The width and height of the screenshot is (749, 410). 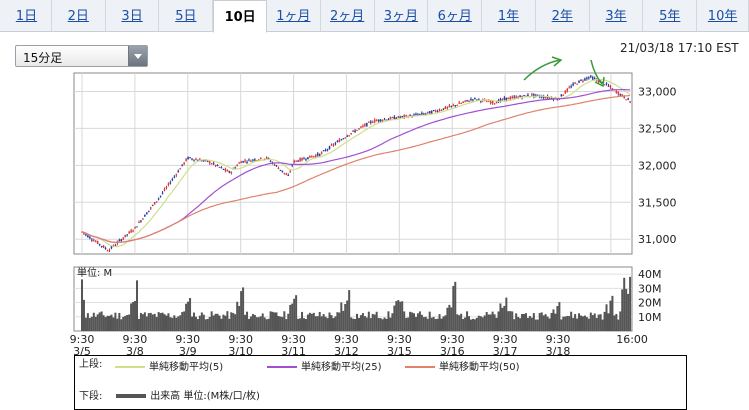 I want to click on legend-swatch-sma50, so click(x=420, y=367).